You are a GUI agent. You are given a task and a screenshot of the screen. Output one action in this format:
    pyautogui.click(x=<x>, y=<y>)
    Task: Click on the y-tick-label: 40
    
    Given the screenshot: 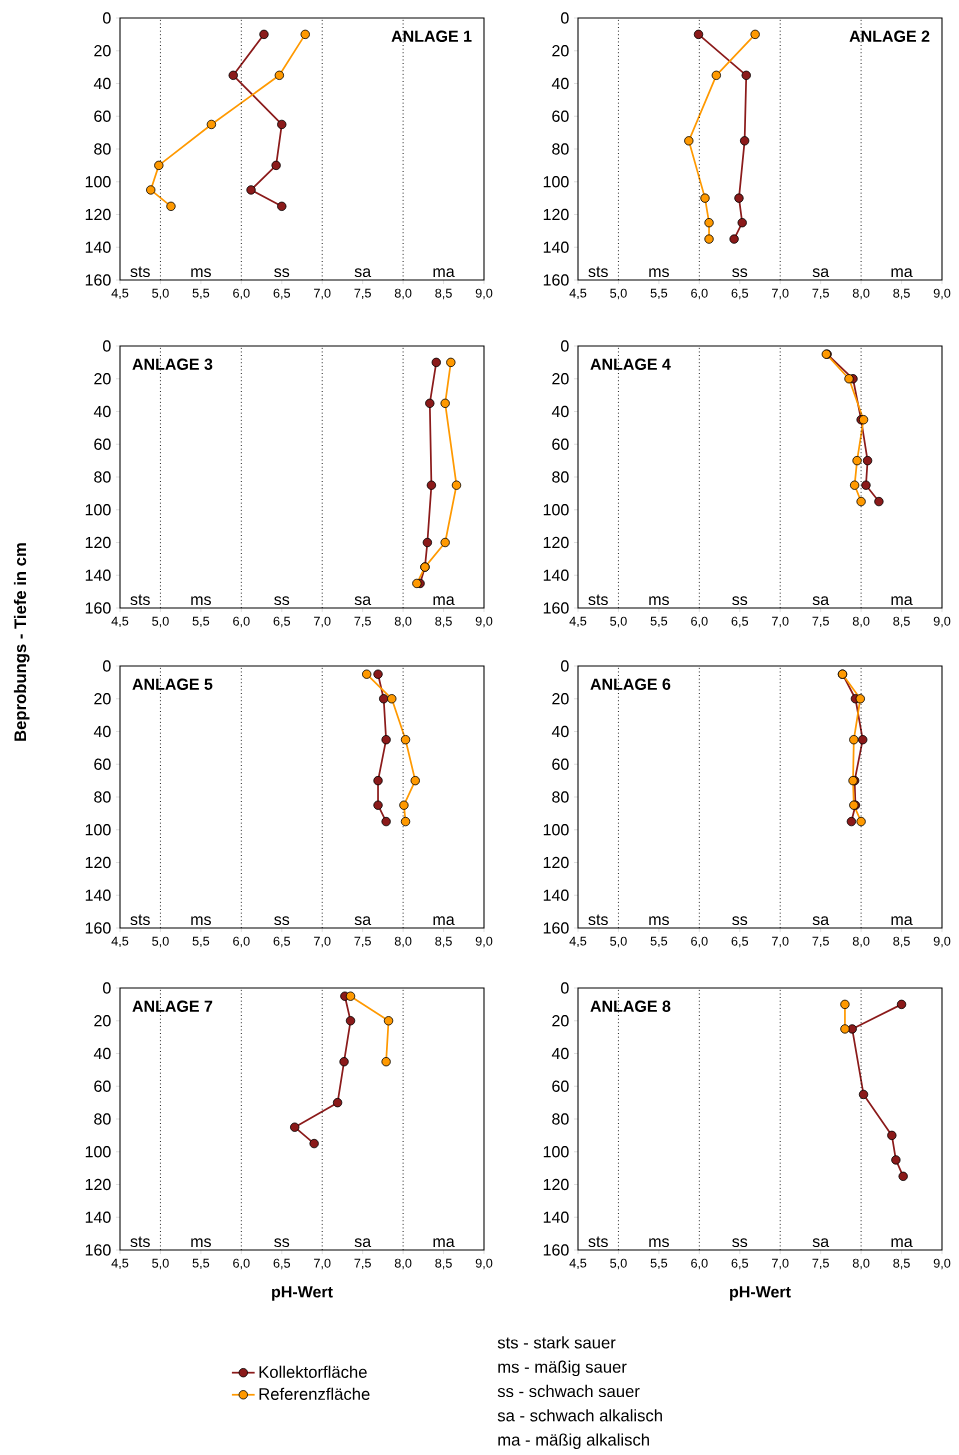 What is the action you would take?
    pyautogui.click(x=102, y=1053)
    